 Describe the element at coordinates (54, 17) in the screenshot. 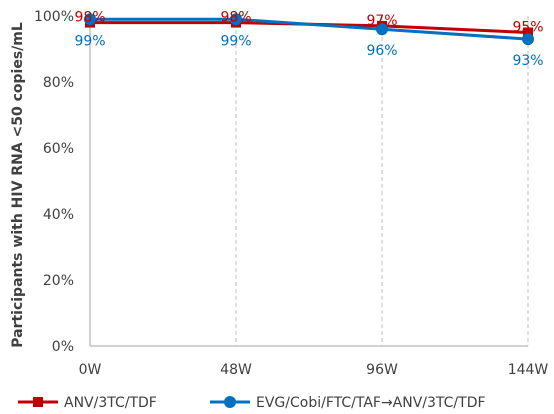

I see `y-tick-label: 100%` at that location.